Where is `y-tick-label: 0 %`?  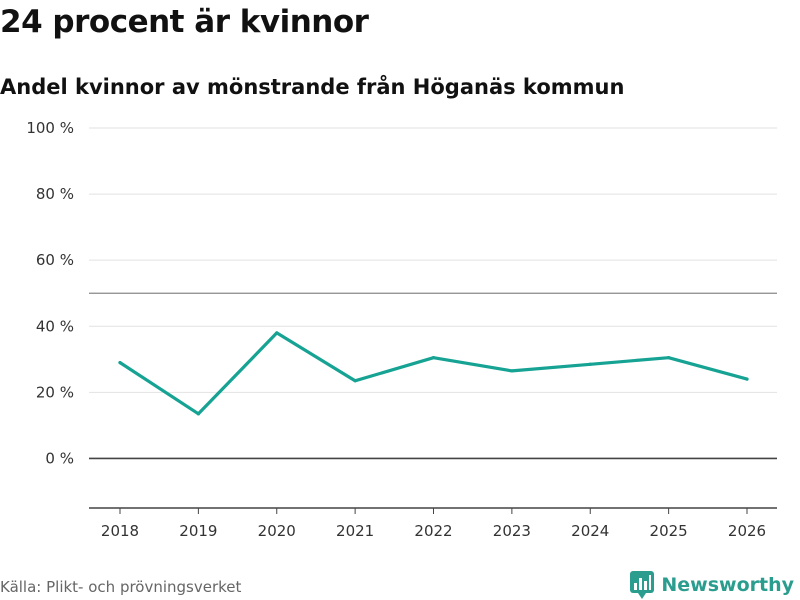 y-tick-label: 0 % is located at coordinates (59, 458).